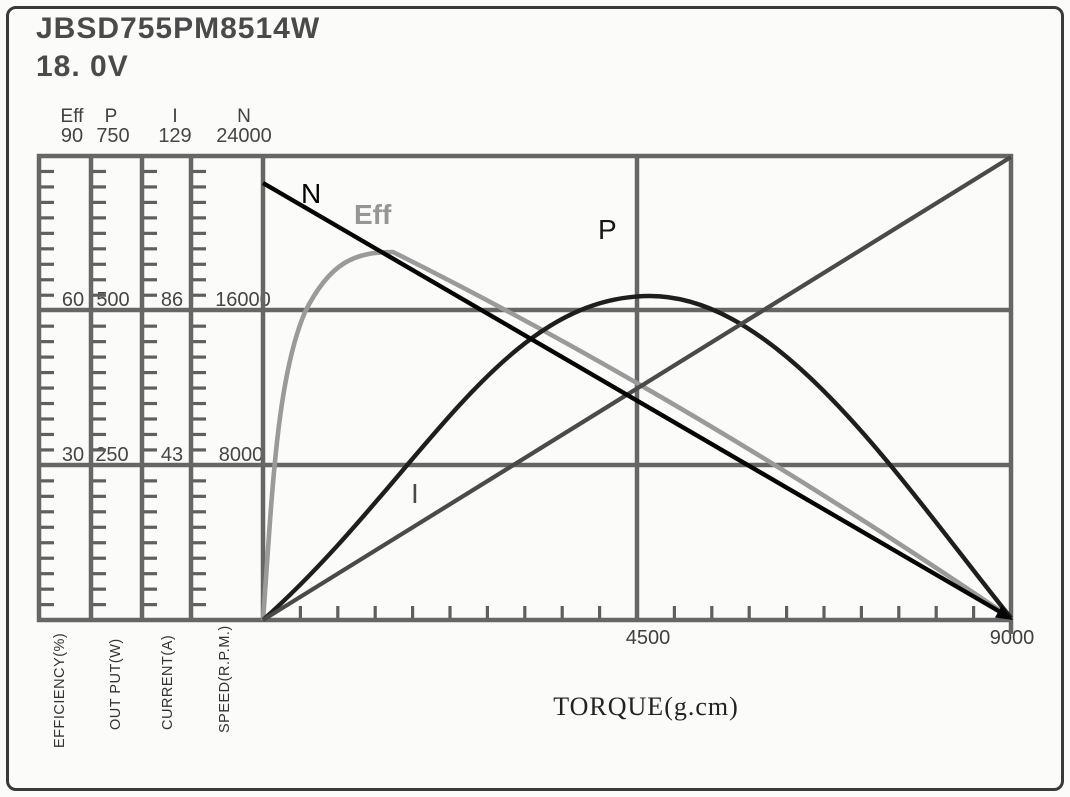 Image resolution: width=1070 pixels, height=797 pixels. I want to click on voltage-label: 18. 0V, so click(82, 66).